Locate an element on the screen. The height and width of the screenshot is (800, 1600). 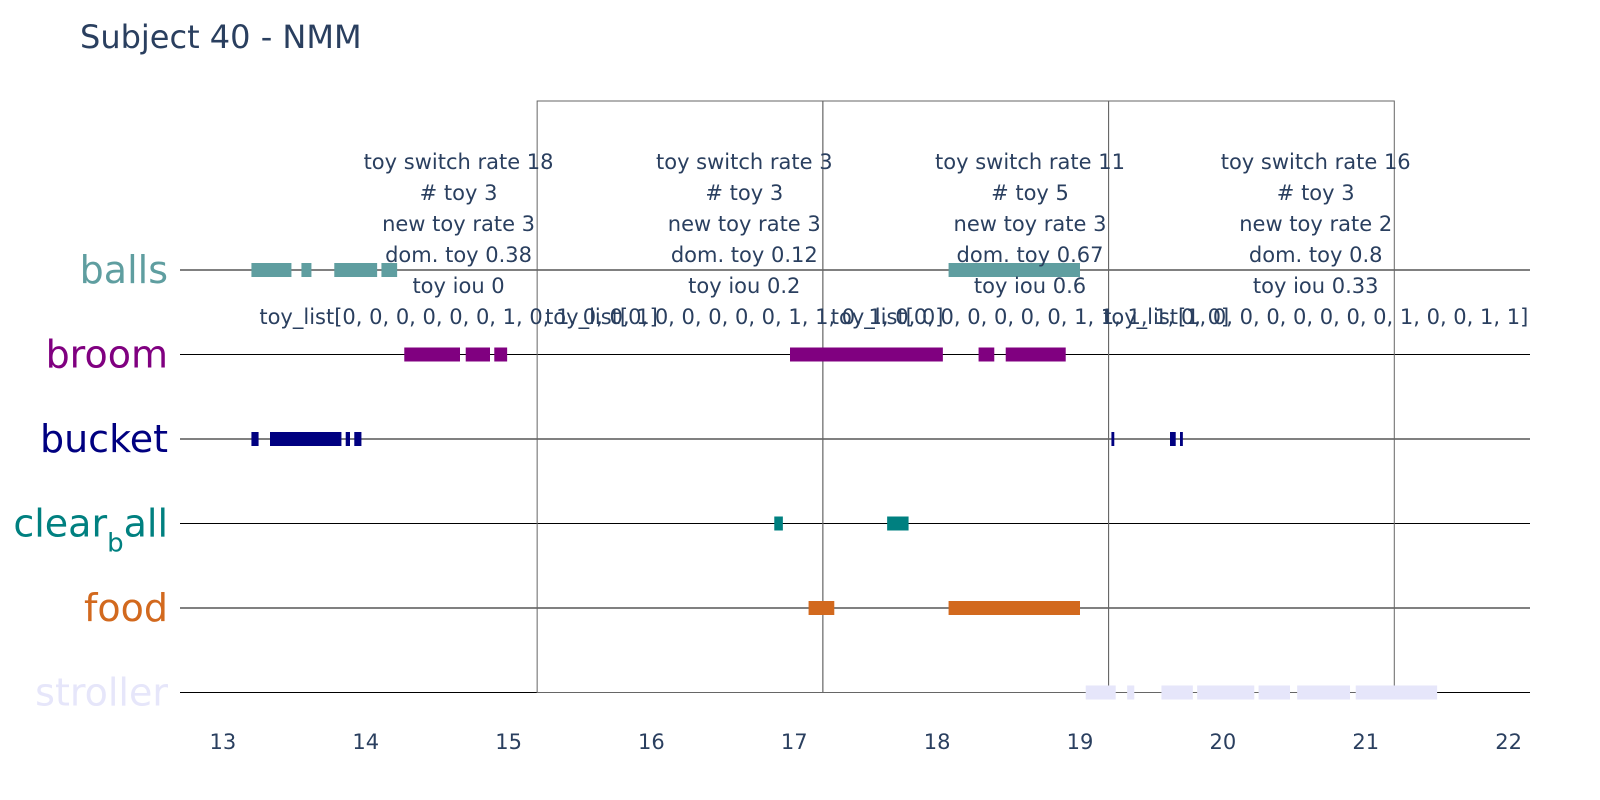
annotation-line: toy switch rate 16 is located at coordinates (1316, 162).